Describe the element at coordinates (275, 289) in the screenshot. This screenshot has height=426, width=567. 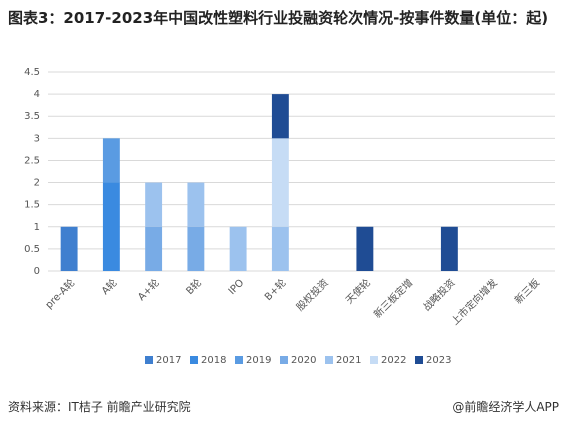
I see `x-tick-label: B+轮` at that location.